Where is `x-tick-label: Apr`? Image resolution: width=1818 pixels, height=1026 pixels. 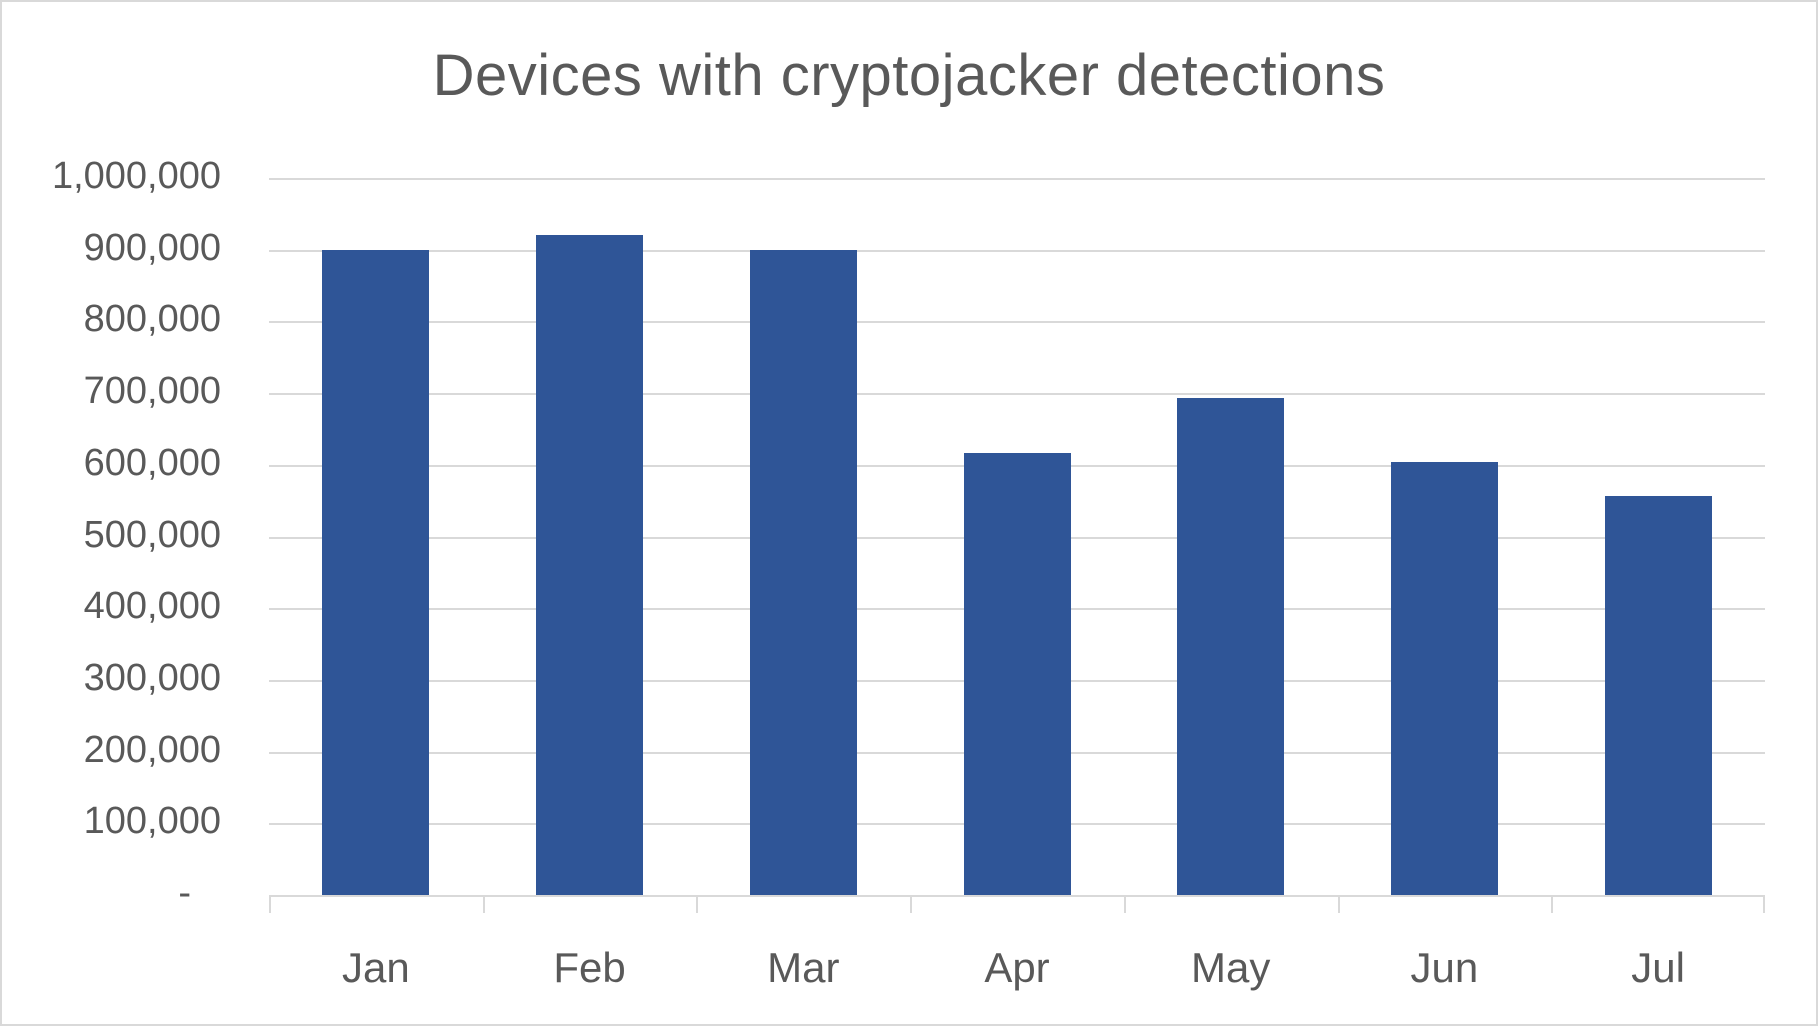 x-tick-label: Apr is located at coordinates (1017, 967).